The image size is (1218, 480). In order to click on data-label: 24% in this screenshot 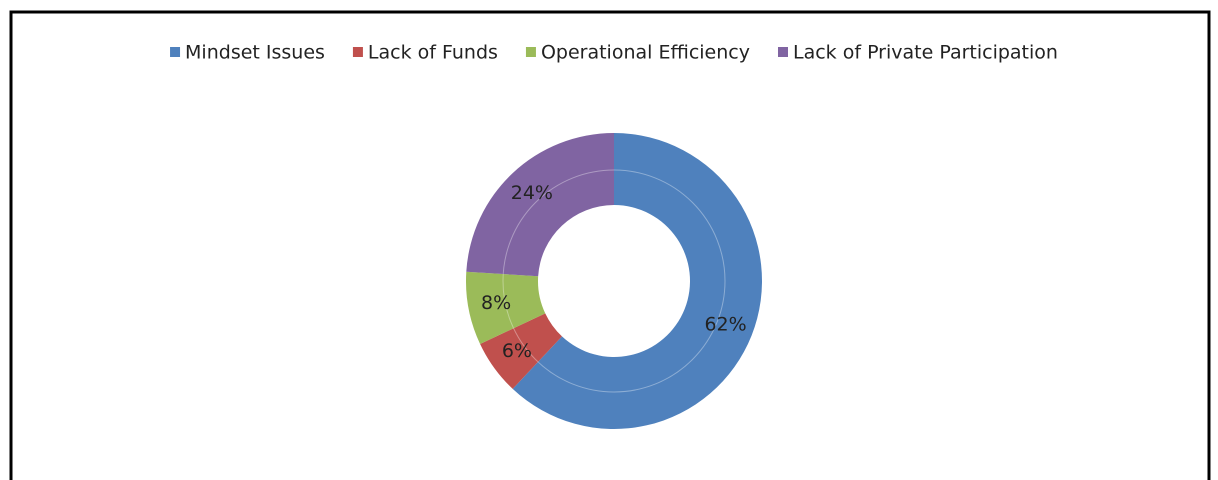, I will do `click(532, 193)`.